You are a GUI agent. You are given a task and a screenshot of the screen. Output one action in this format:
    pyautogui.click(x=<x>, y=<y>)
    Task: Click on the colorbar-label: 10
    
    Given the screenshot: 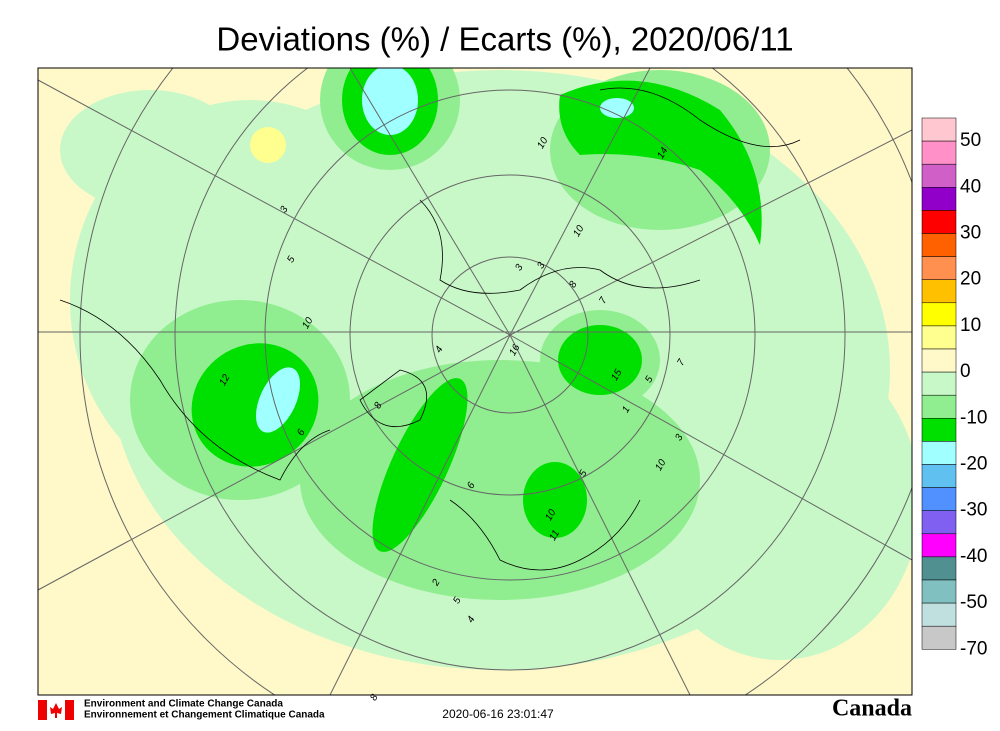 What is the action you would take?
    pyautogui.click(x=970, y=325)
    